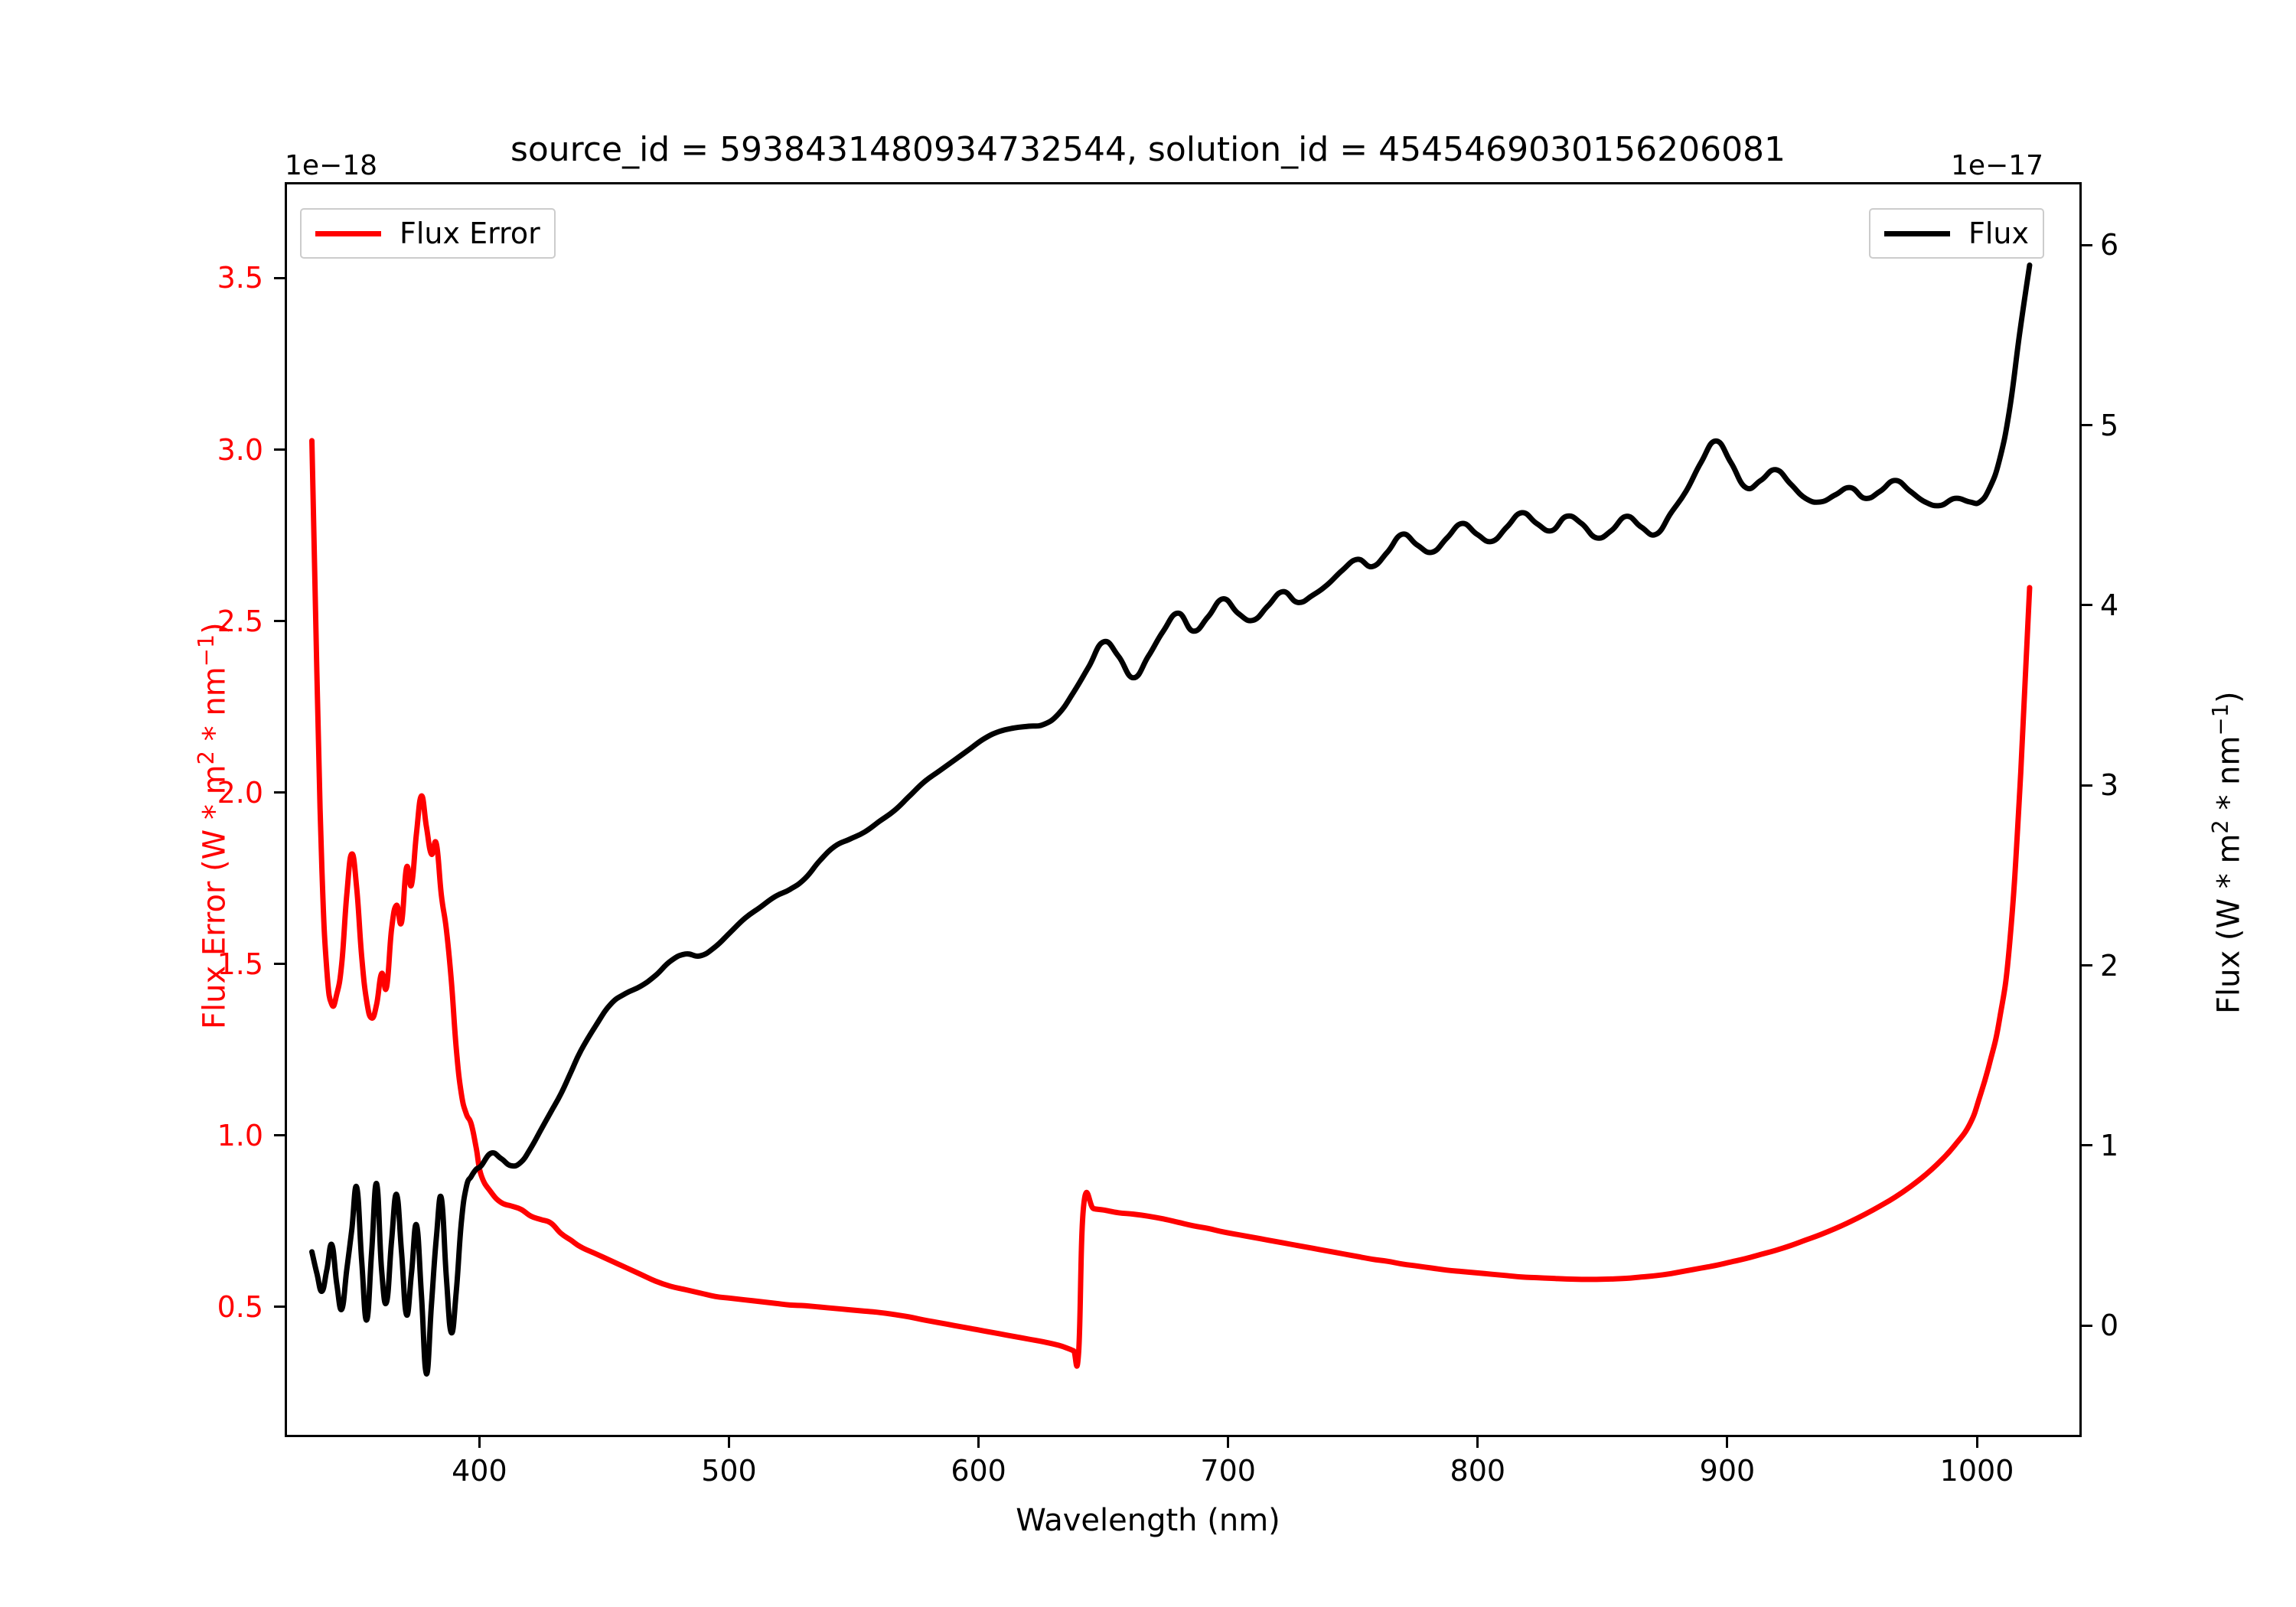 The image size is (2296, 1607). I want to click on legend-flux-error: Flux Error, so click(428, 234).